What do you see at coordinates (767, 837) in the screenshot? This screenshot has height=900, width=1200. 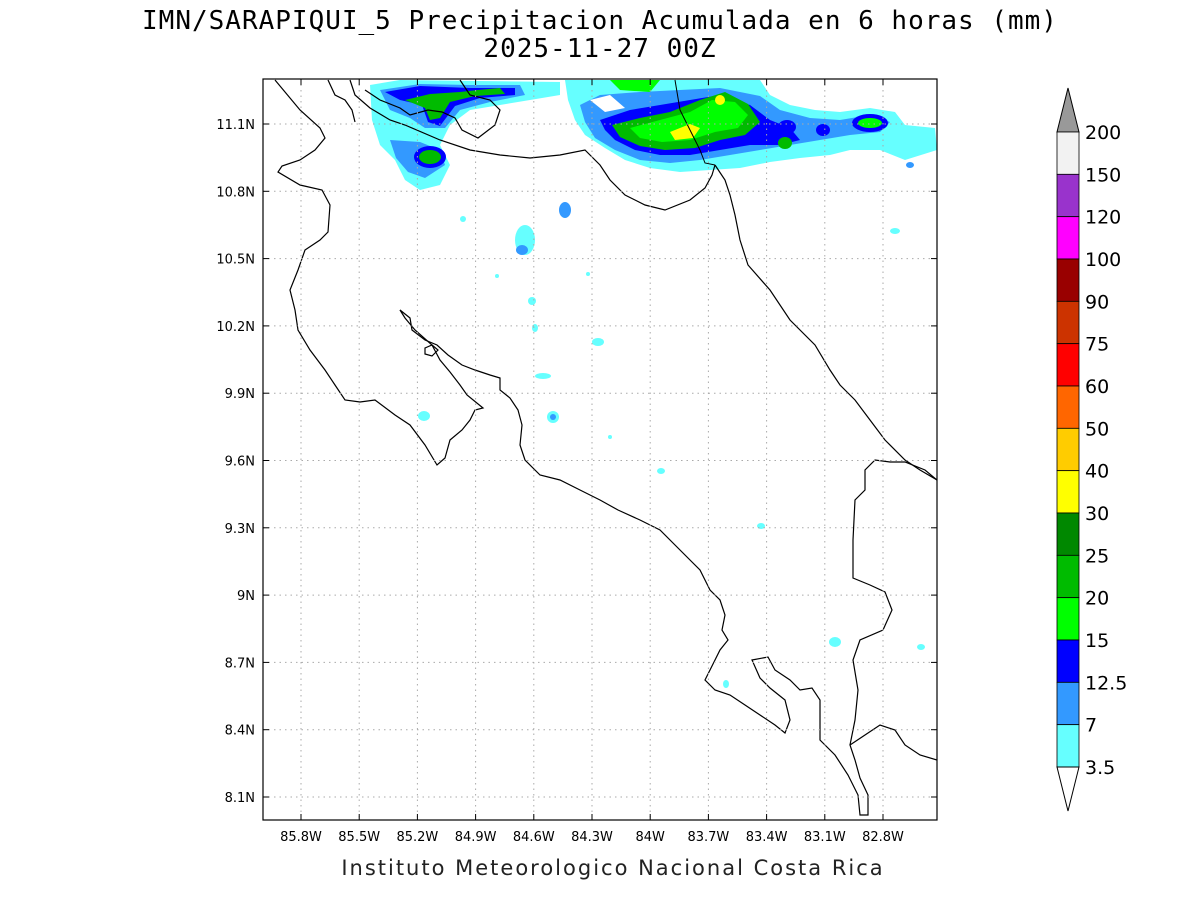 I see `x-tick-label: 83.4W` at bounding box center [767, 837].